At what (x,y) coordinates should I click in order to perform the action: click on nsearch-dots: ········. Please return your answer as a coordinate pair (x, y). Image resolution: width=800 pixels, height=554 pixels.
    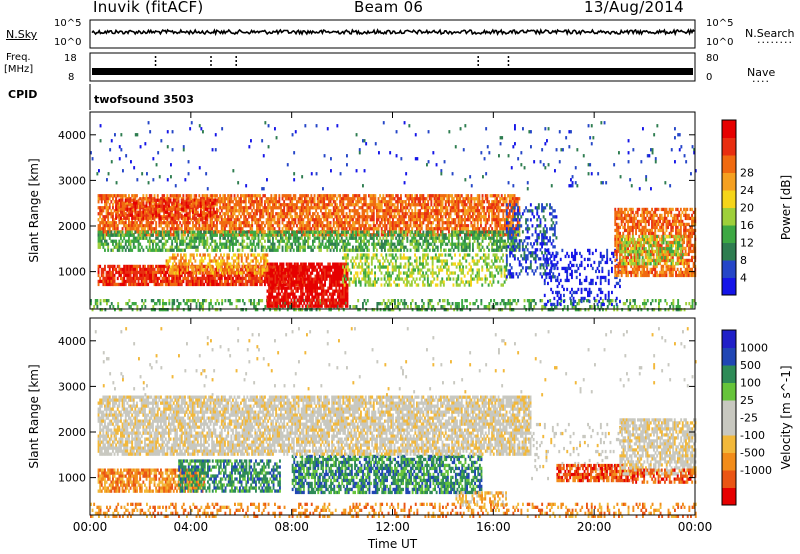
    Looking at the image, I should click on (775, 42).